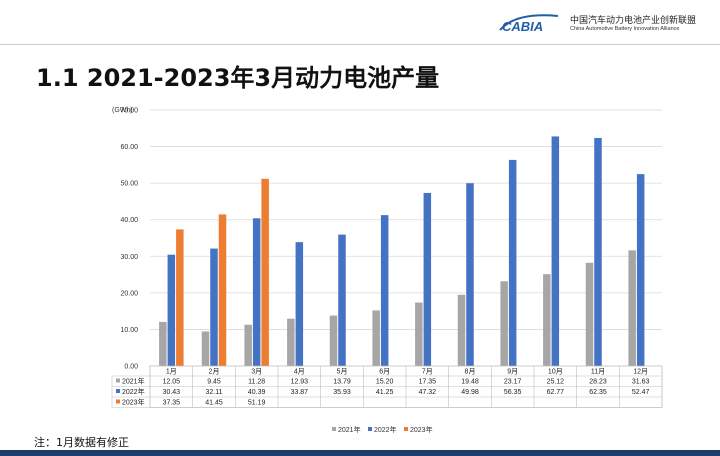  I want to click on y-tick-label: 70.00, so click(129, 111).